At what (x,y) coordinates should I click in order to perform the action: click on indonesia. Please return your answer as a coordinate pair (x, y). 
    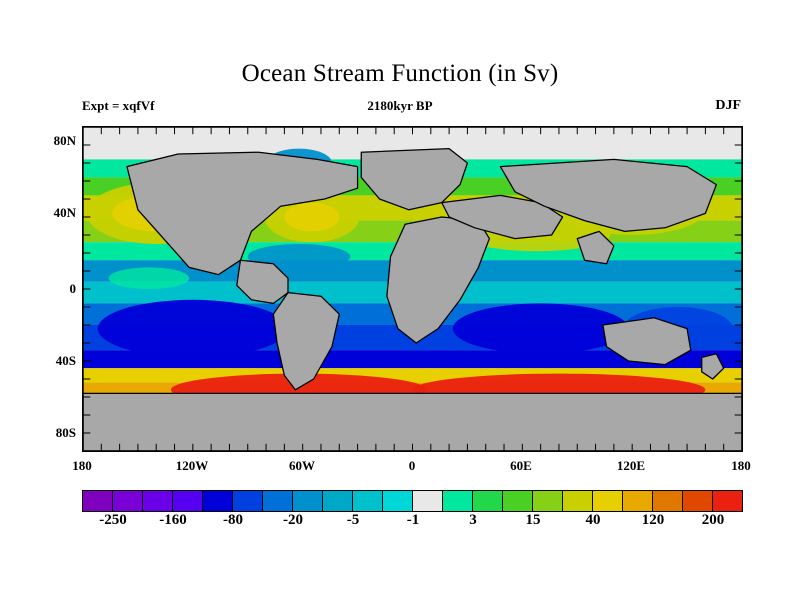
    Looking at the image, I should click on (595, 247).